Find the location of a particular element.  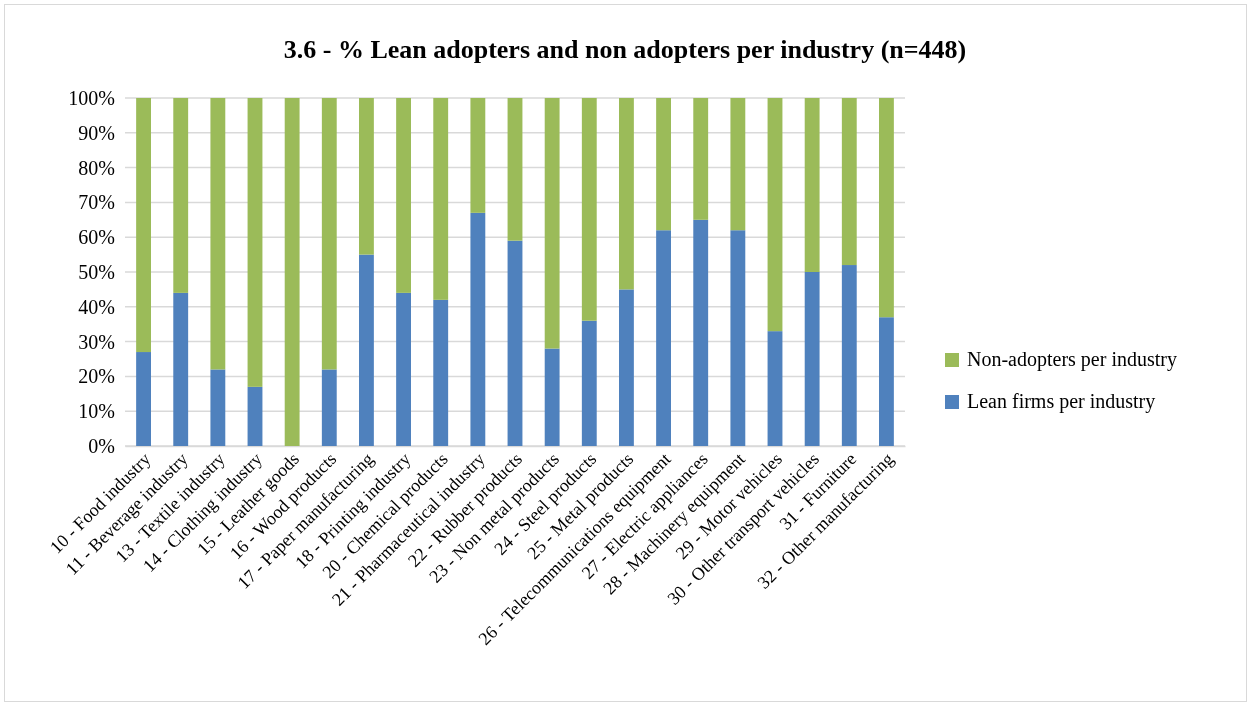

legend-label: Non-adopters per industry is located at coordinates (1072, 359).